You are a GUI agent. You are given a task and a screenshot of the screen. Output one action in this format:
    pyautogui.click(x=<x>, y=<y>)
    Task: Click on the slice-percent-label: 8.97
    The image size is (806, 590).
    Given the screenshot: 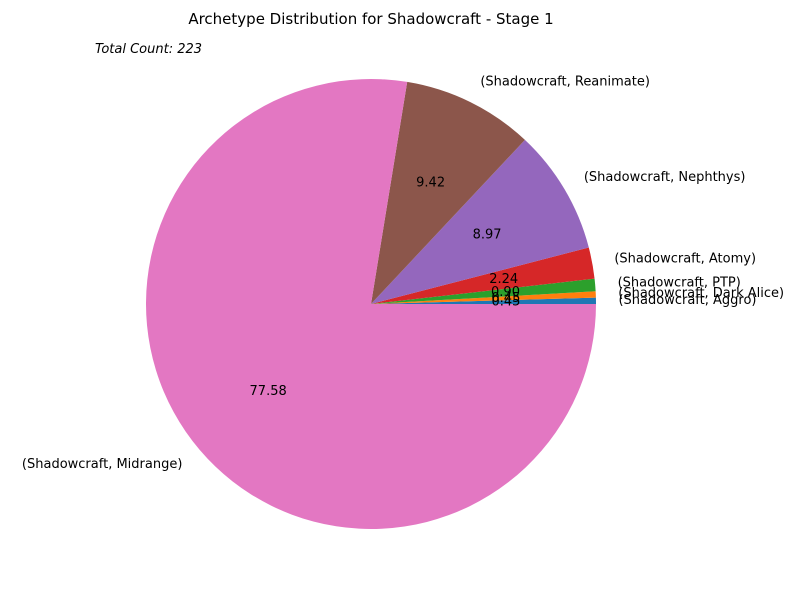 What is the action you would take?
    pyautogui.click(x=487, y=235)
    